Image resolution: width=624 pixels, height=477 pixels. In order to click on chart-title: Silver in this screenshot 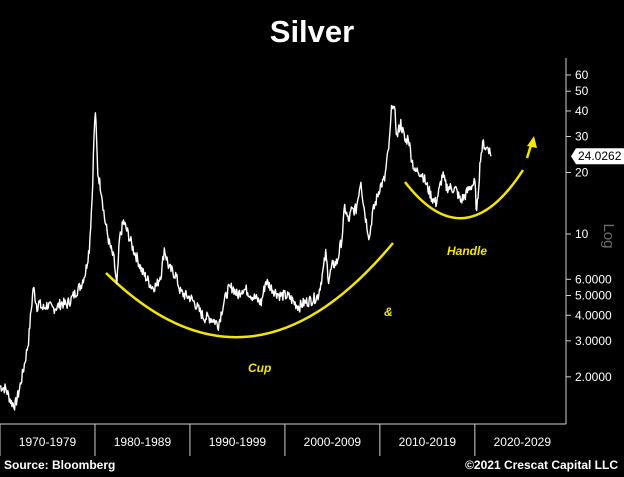, I will do `click(312, 31)`.